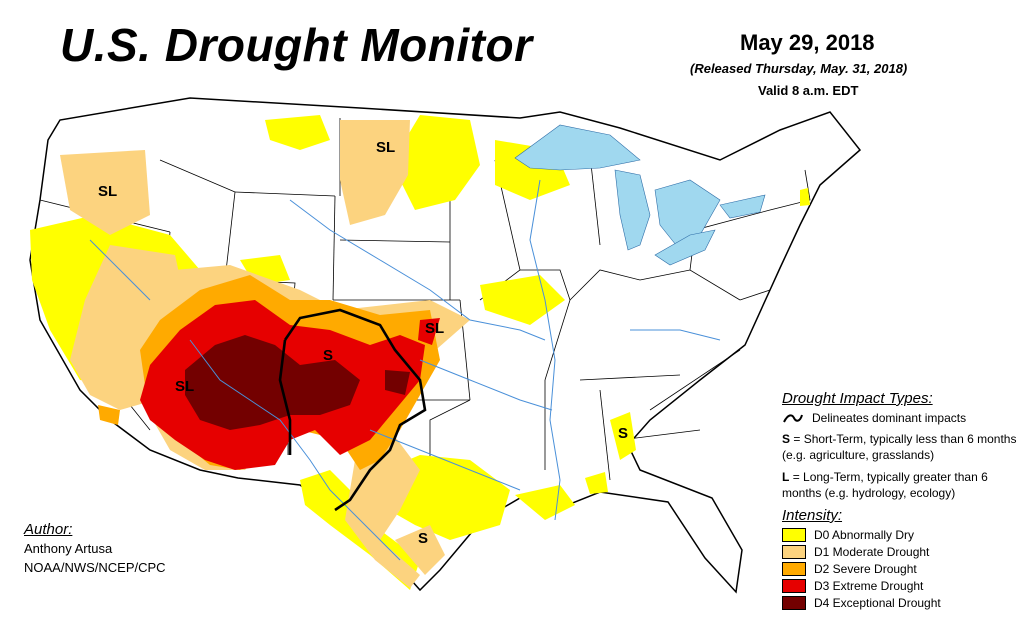  I want to click on label-s-texas: S, so click(423, 538).